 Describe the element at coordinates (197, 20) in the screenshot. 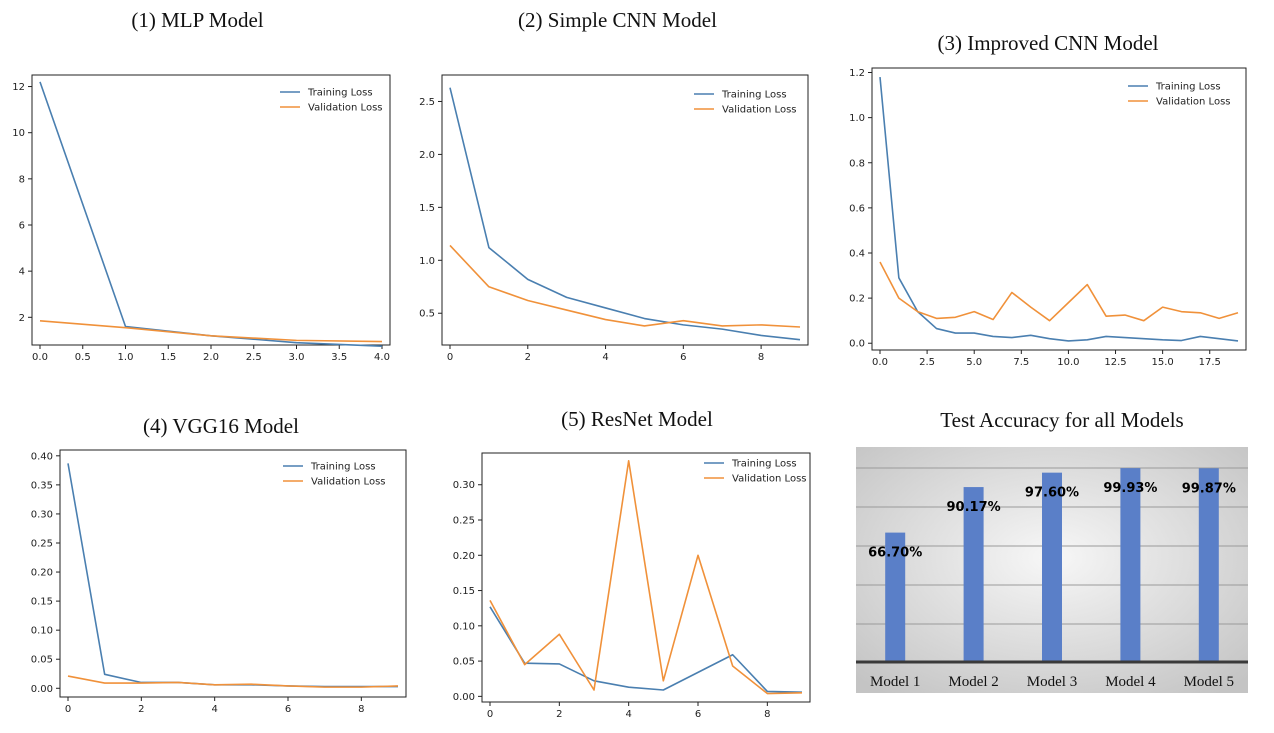

I see `chart-title: (1) MLP Model` at that location.